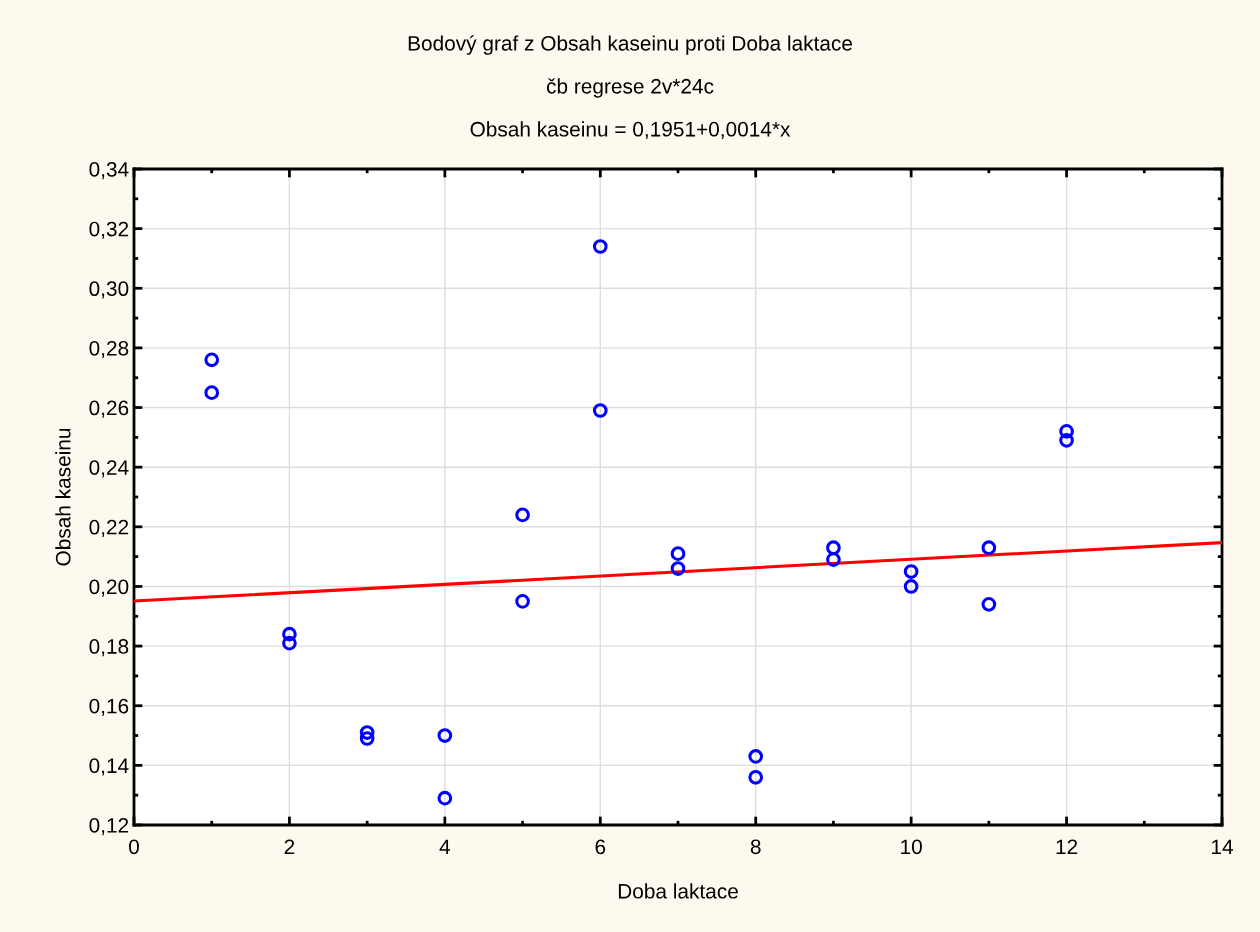 The image size is (1260, 932). What do you see at coordinates (109, 827) in the screenshot?
I see `y-tick-label: 0,12` at bounding box center [109, 827].